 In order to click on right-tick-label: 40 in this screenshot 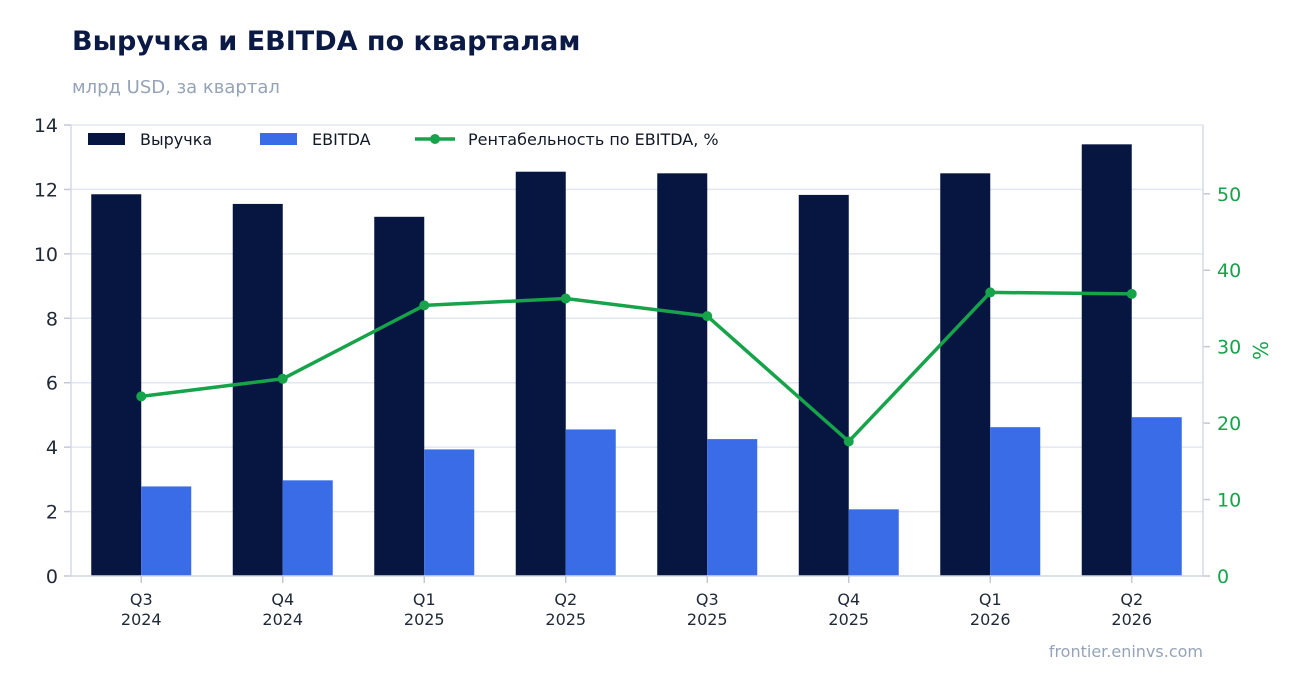, I will do `click(1229, 271)`.